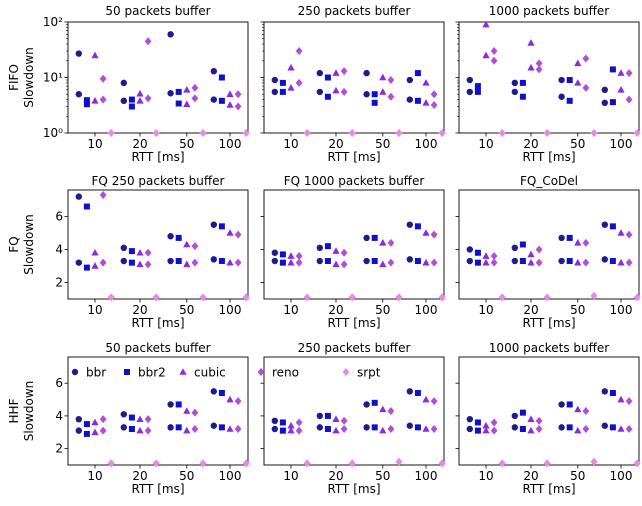  What do you see at coordinates (157, 348) in the screenshot?
I see `panel-title: 50 packets buffer` at bounding box center [157, 348].